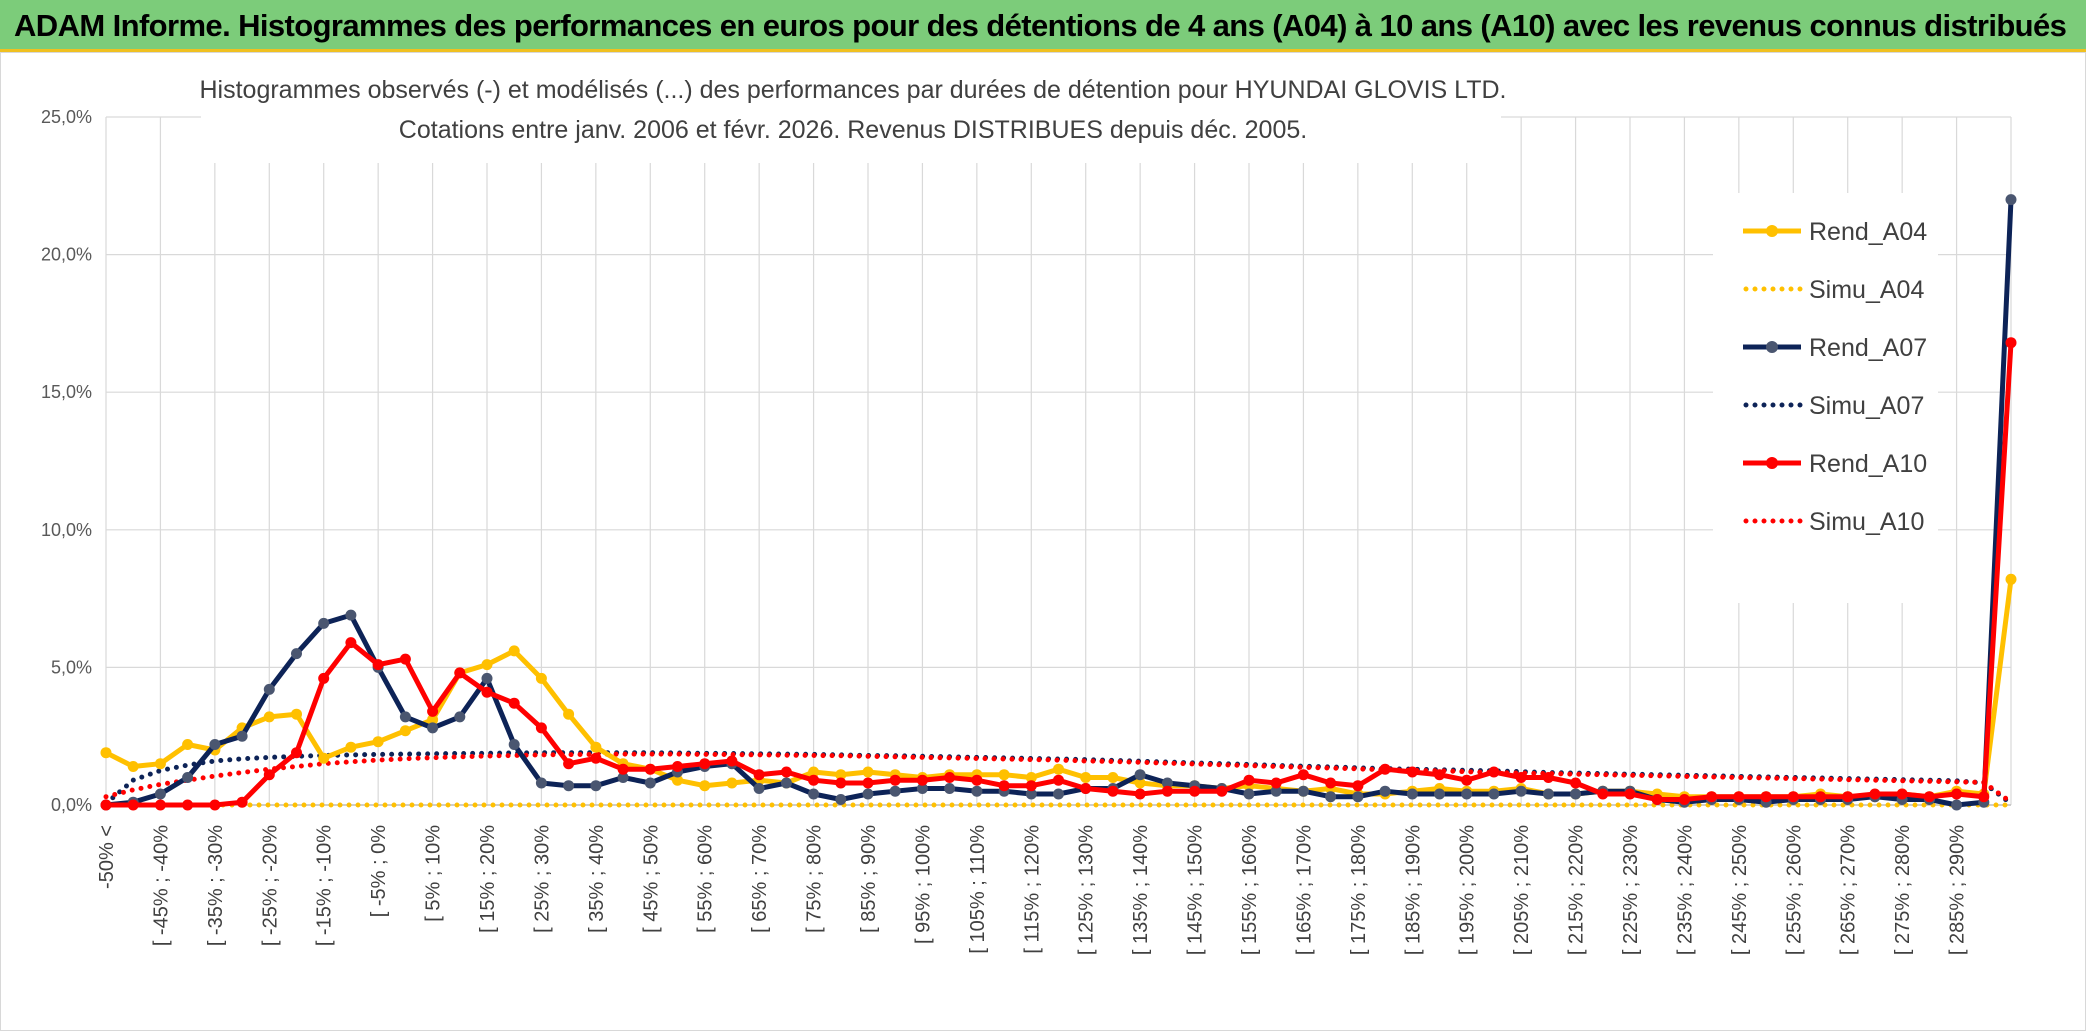 The image size is (2086, 1031). Describe the element at coordinates (270, 885) in the screenshot. I see `x-tick-label: [ -25% ; -20%` at that location.